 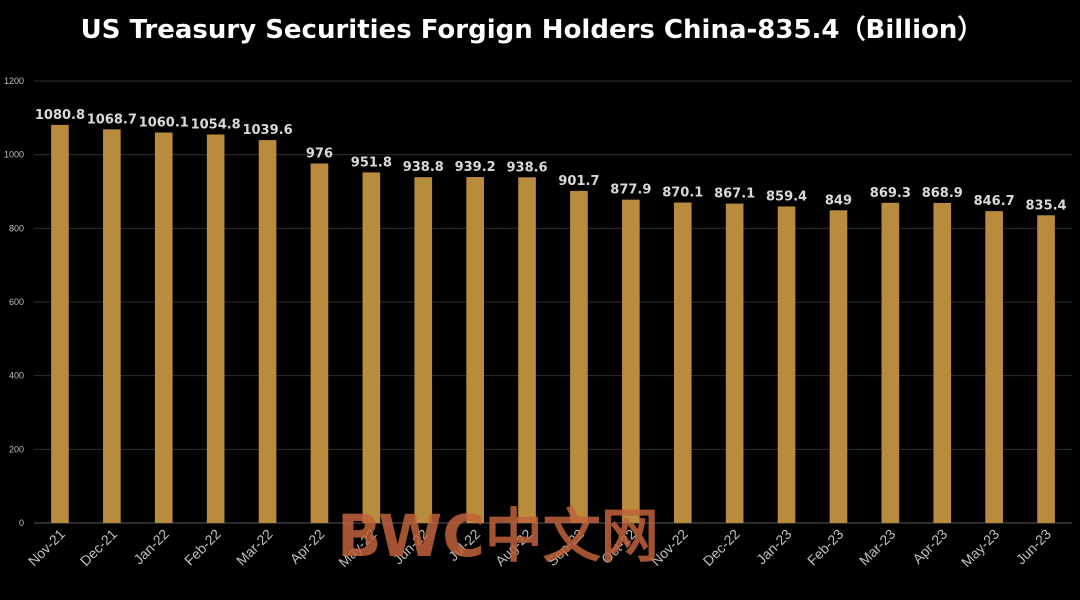 What do you see at coordinates (734, 194) in the screenshot?
I see `data-label: 867.1` at bounding box center [734, 194].